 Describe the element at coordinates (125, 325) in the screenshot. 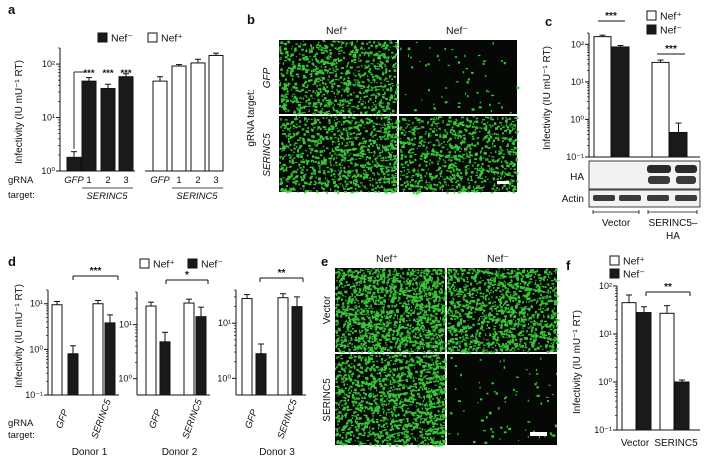

I see `panel-d-2-tick-label: 10¹` at that location.